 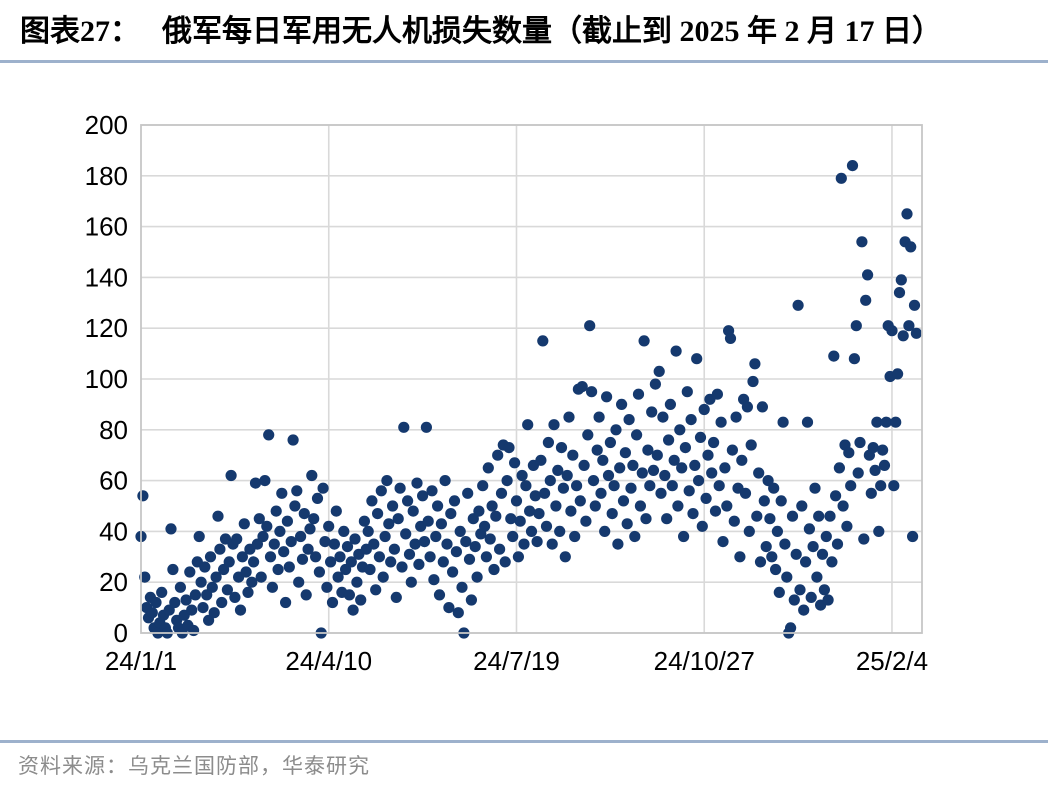 What do you see at coordinates (892, 661) in the screenshot?
I see `x-tick-label: 25/2/4` at bounding box center [892, 661].